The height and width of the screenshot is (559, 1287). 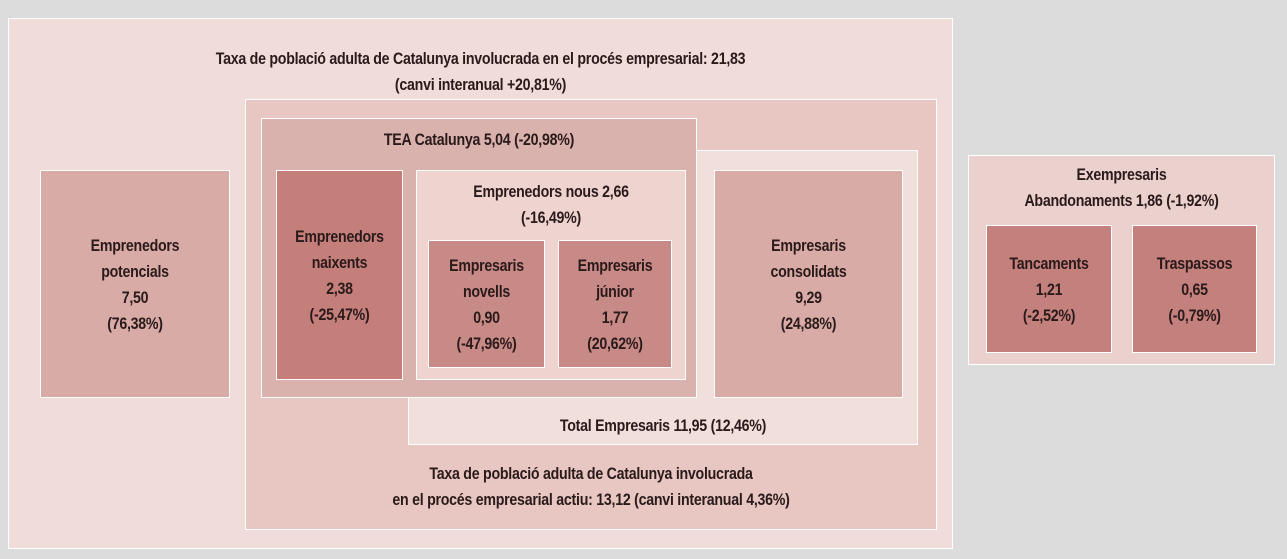 What do you see at coordinates (339, 263) in the screenshot?
I see `label-line: naixents` at bounding box center [339, 263].